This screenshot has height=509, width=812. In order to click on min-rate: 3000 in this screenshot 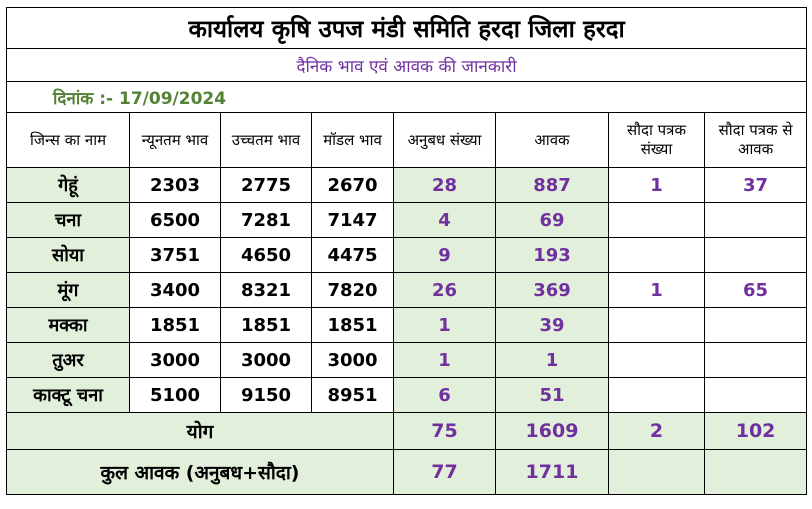, I will do `click(175, 360)`.